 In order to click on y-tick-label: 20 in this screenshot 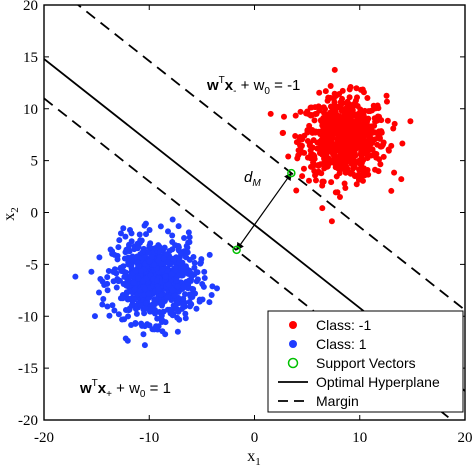, I will do `click(30, 7)`.